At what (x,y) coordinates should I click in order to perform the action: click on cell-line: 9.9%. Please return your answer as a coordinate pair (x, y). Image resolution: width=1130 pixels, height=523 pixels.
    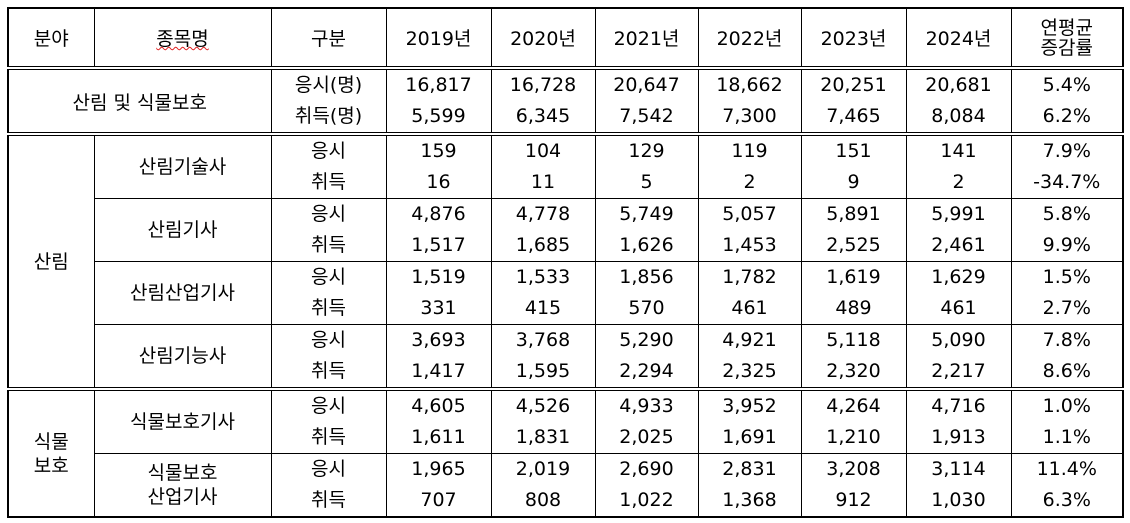
    Looking at the image, I should click on (1066, 245).